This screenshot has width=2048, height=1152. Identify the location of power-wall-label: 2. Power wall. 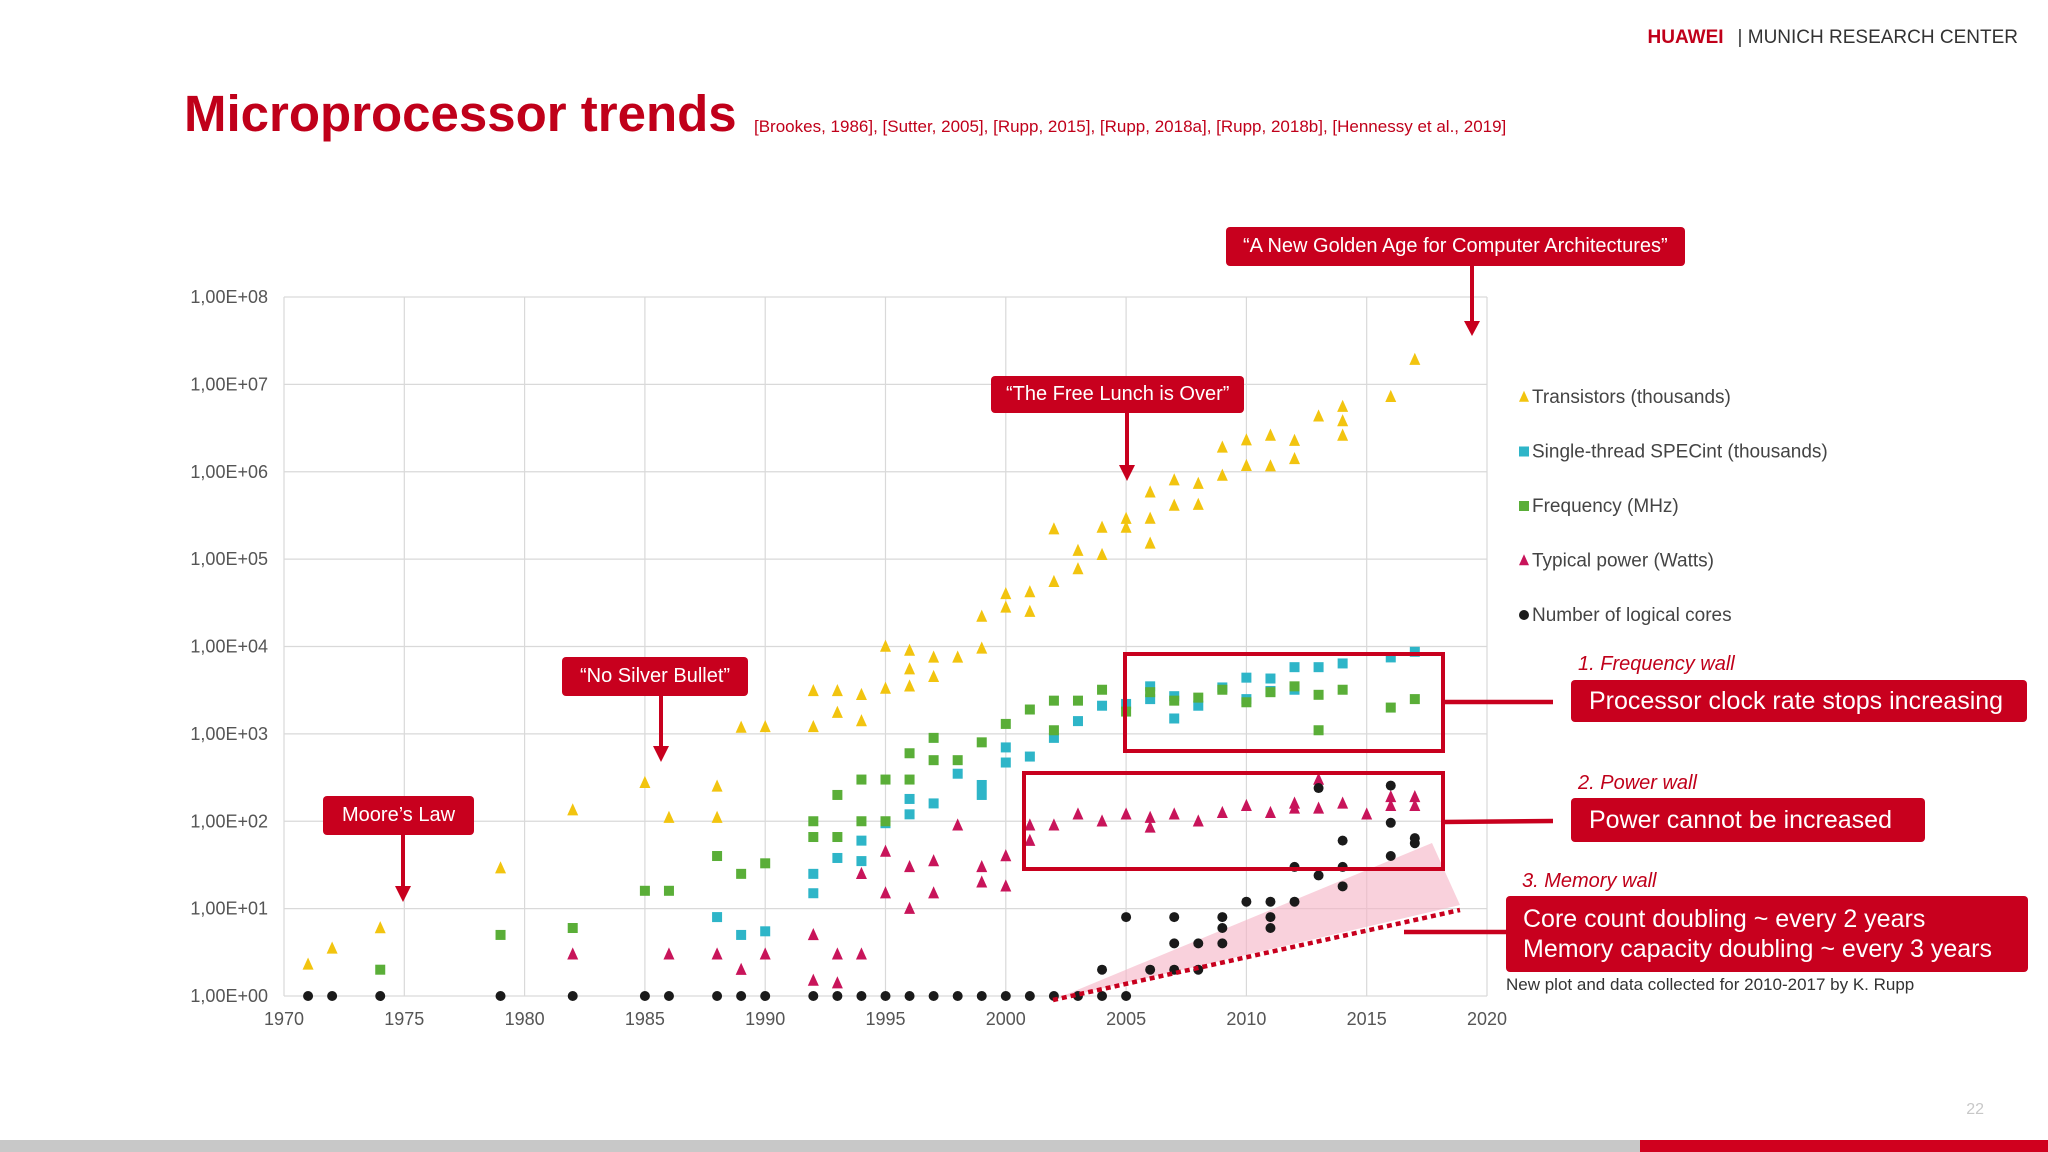
(1637, 783).